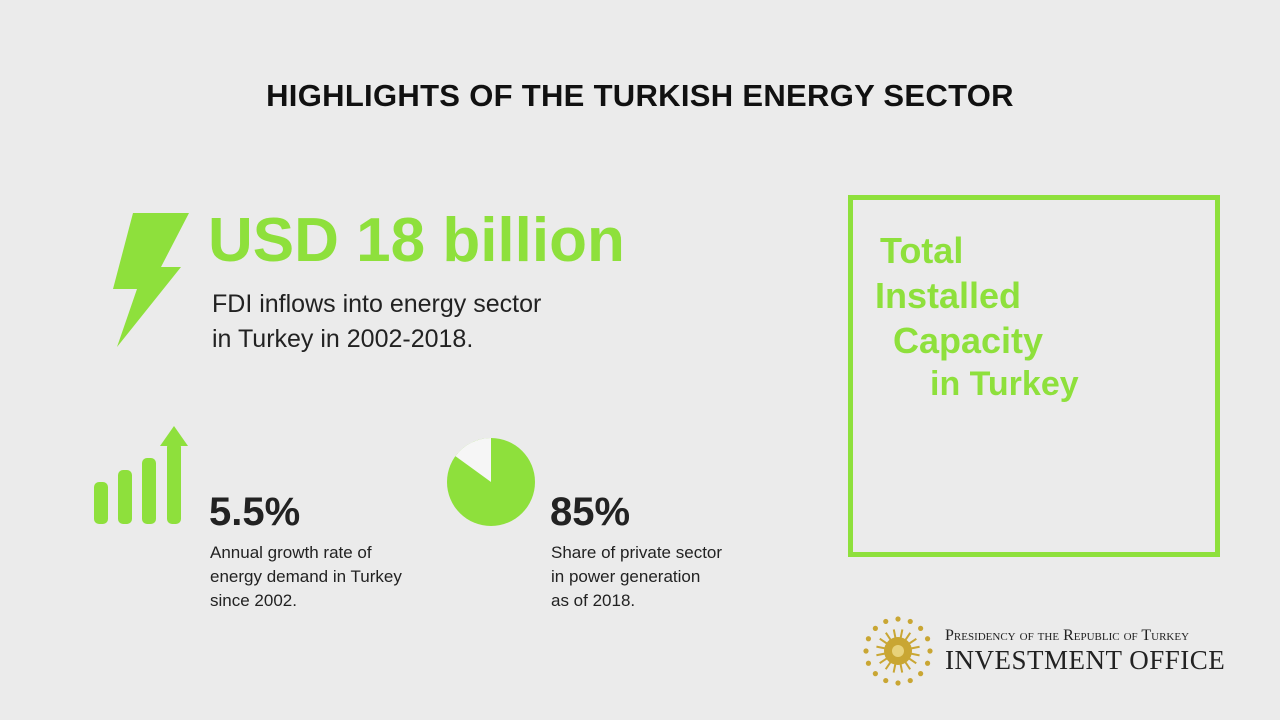 The height and width of the screenshot is (720, 1280). I want to click on growth-description: since 2002., so click(253, 600).